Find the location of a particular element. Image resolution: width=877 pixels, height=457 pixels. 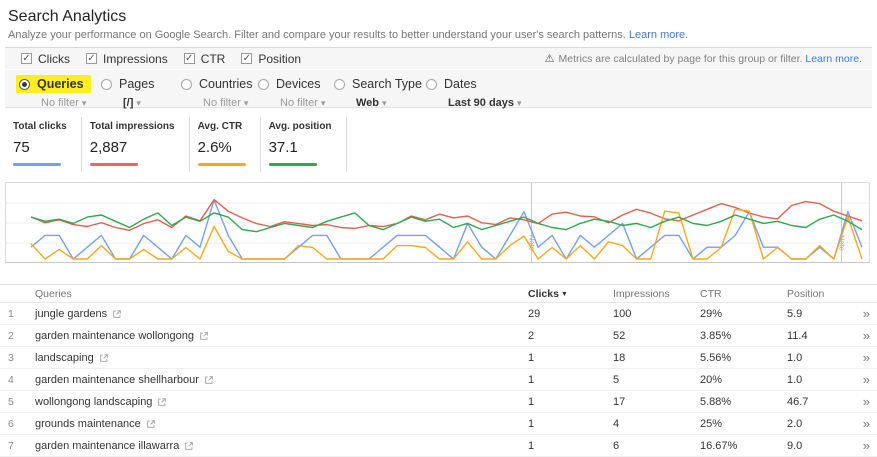

dimension-filter-dropdown: Web ▾ is located at coordinates (391, 103).